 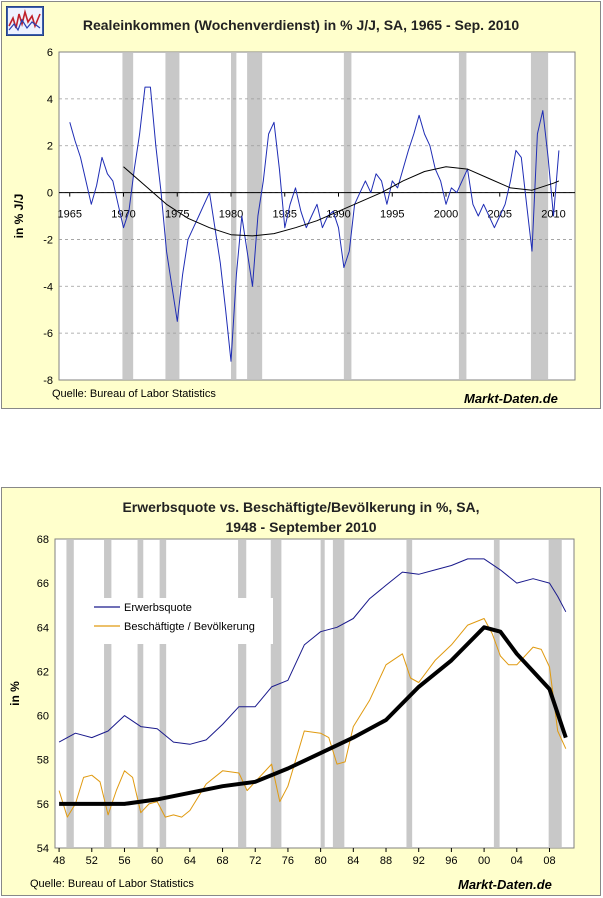 I want to click on y-tick-label: -6, so click(x=48, y=334).